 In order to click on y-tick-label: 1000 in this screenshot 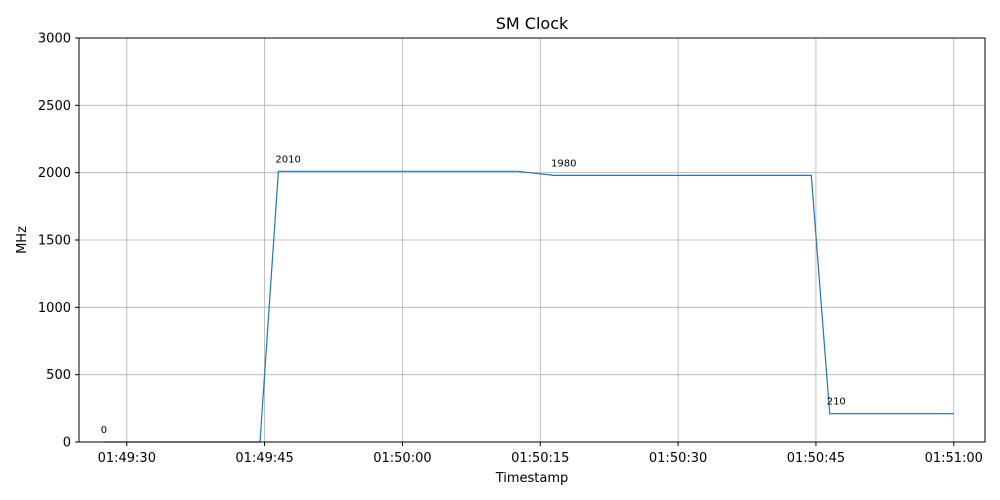, I will do `click(54, 308)`.